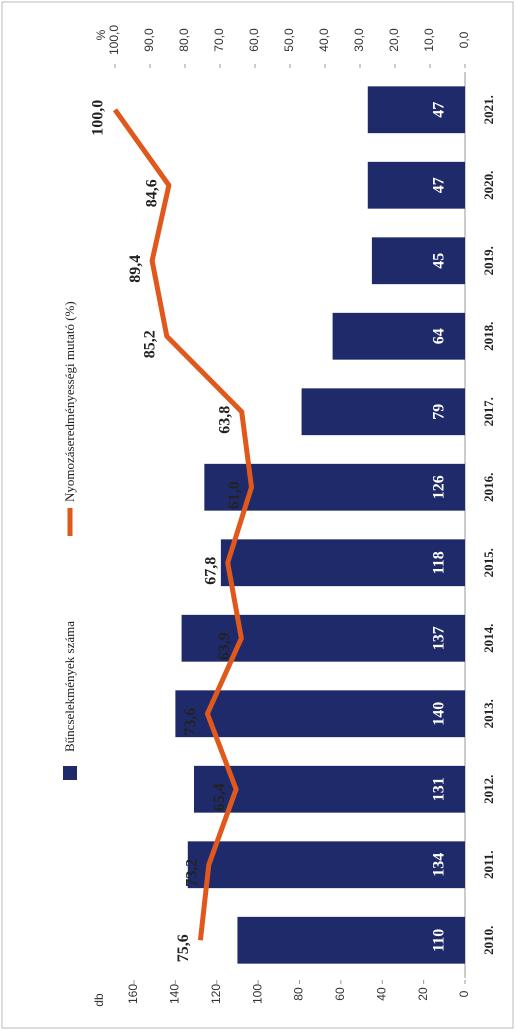 This screenshot has height=1030, width=515. I want to click on line-label: 75,6, so click(183, 948).